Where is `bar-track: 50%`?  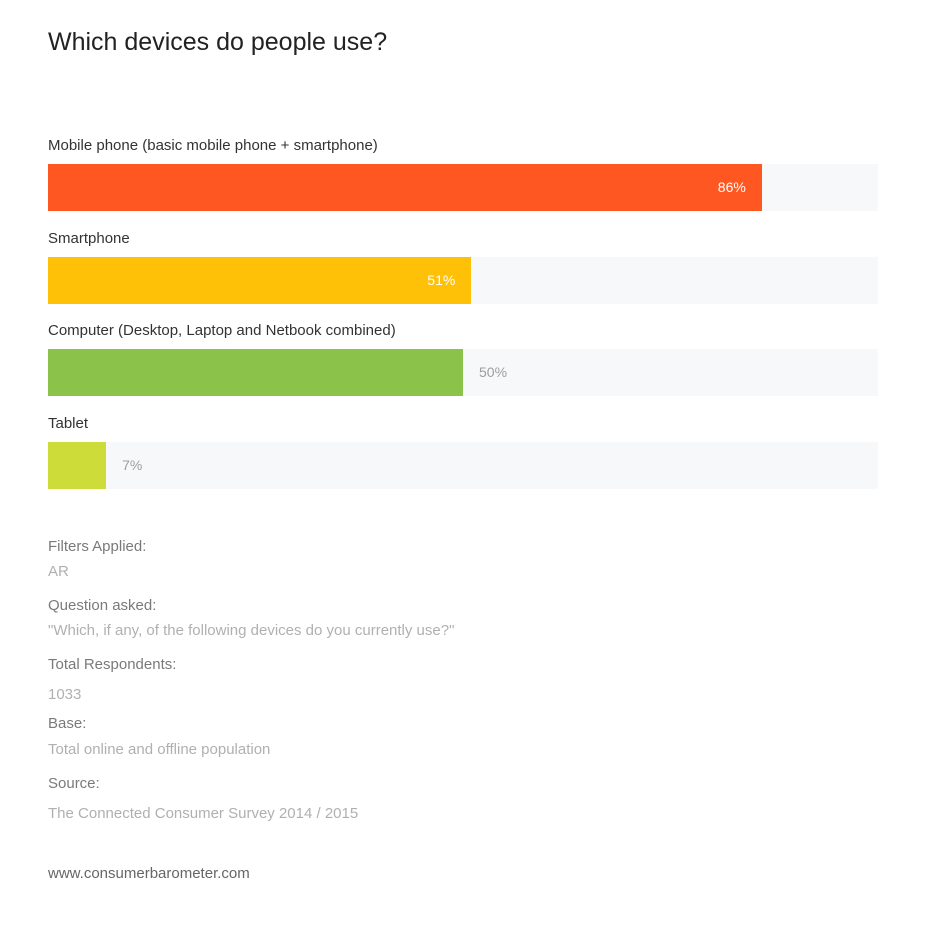
bar-track: 50% is located at coordinates (463, 372).